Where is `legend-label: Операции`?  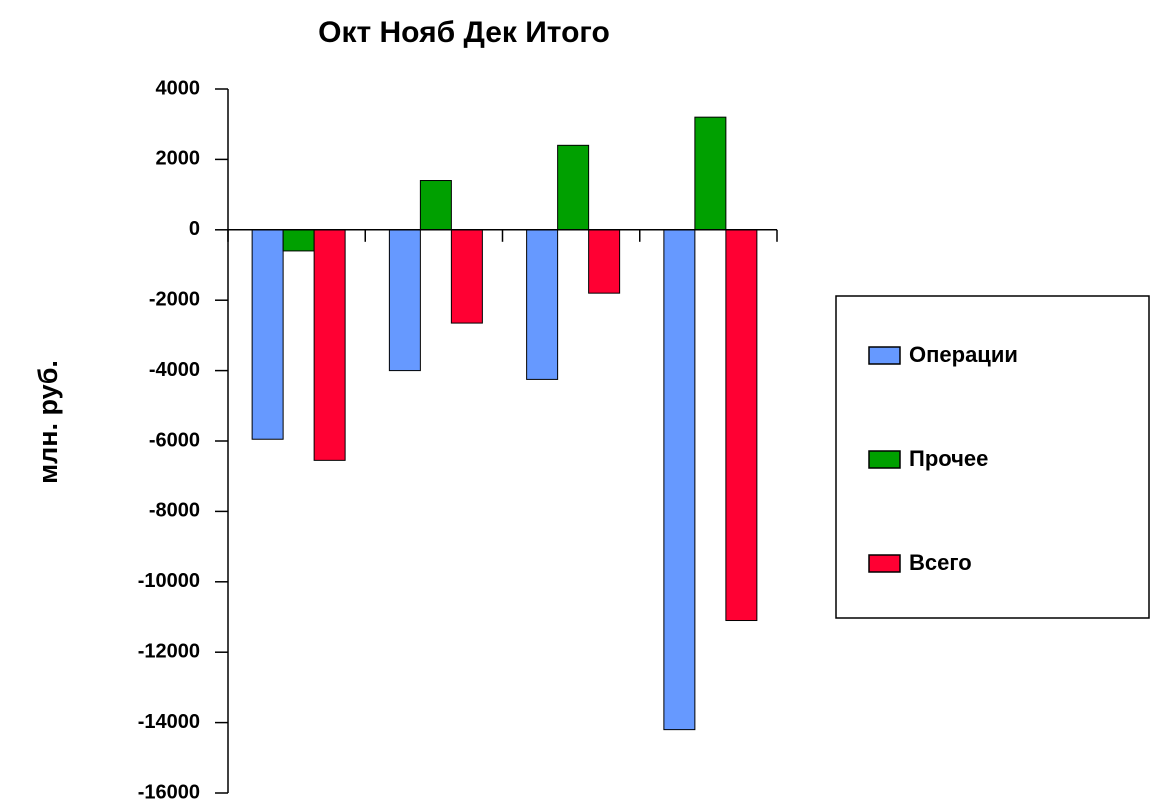
legend-label: Операции is located at coordinates (963, 354).